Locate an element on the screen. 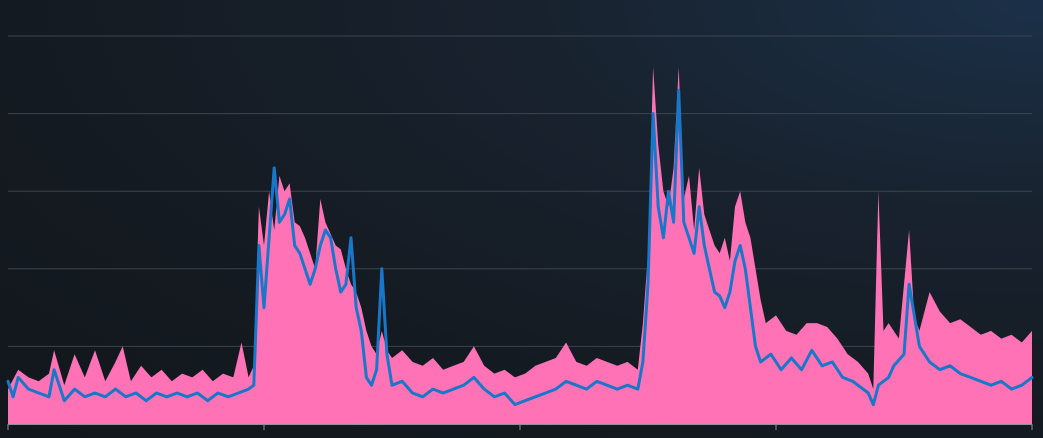  axis-layer is located at coordinates (520, 427).